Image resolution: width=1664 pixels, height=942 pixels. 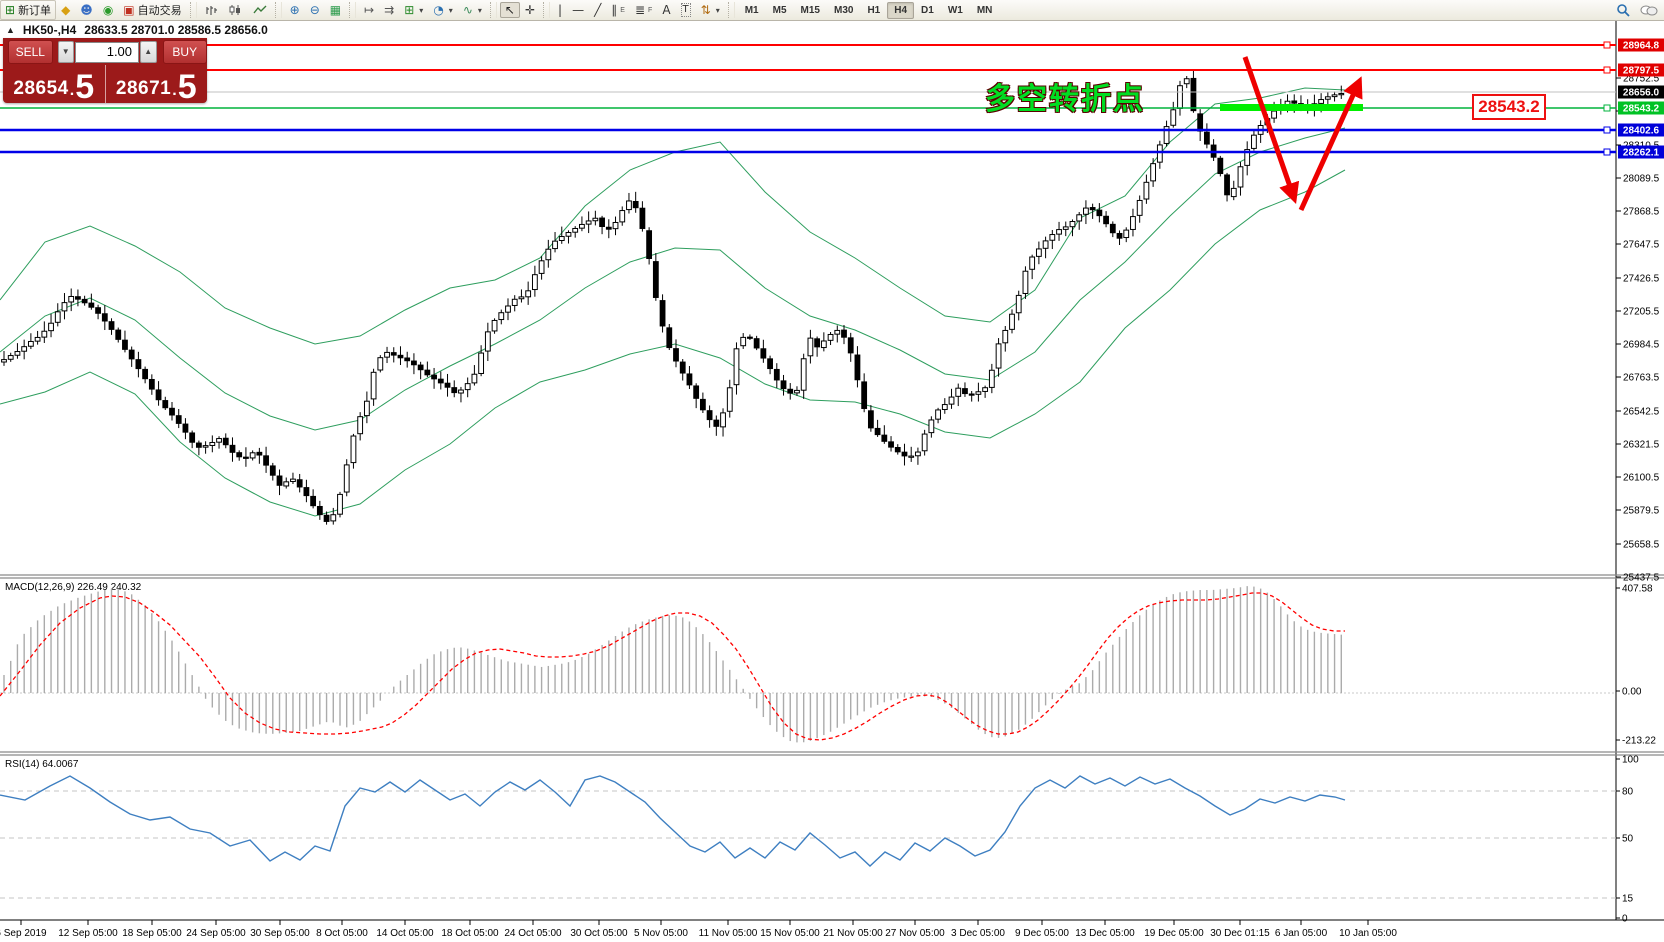 I want to click on horizontal-line-tool: —, so click(x=578, y=10).